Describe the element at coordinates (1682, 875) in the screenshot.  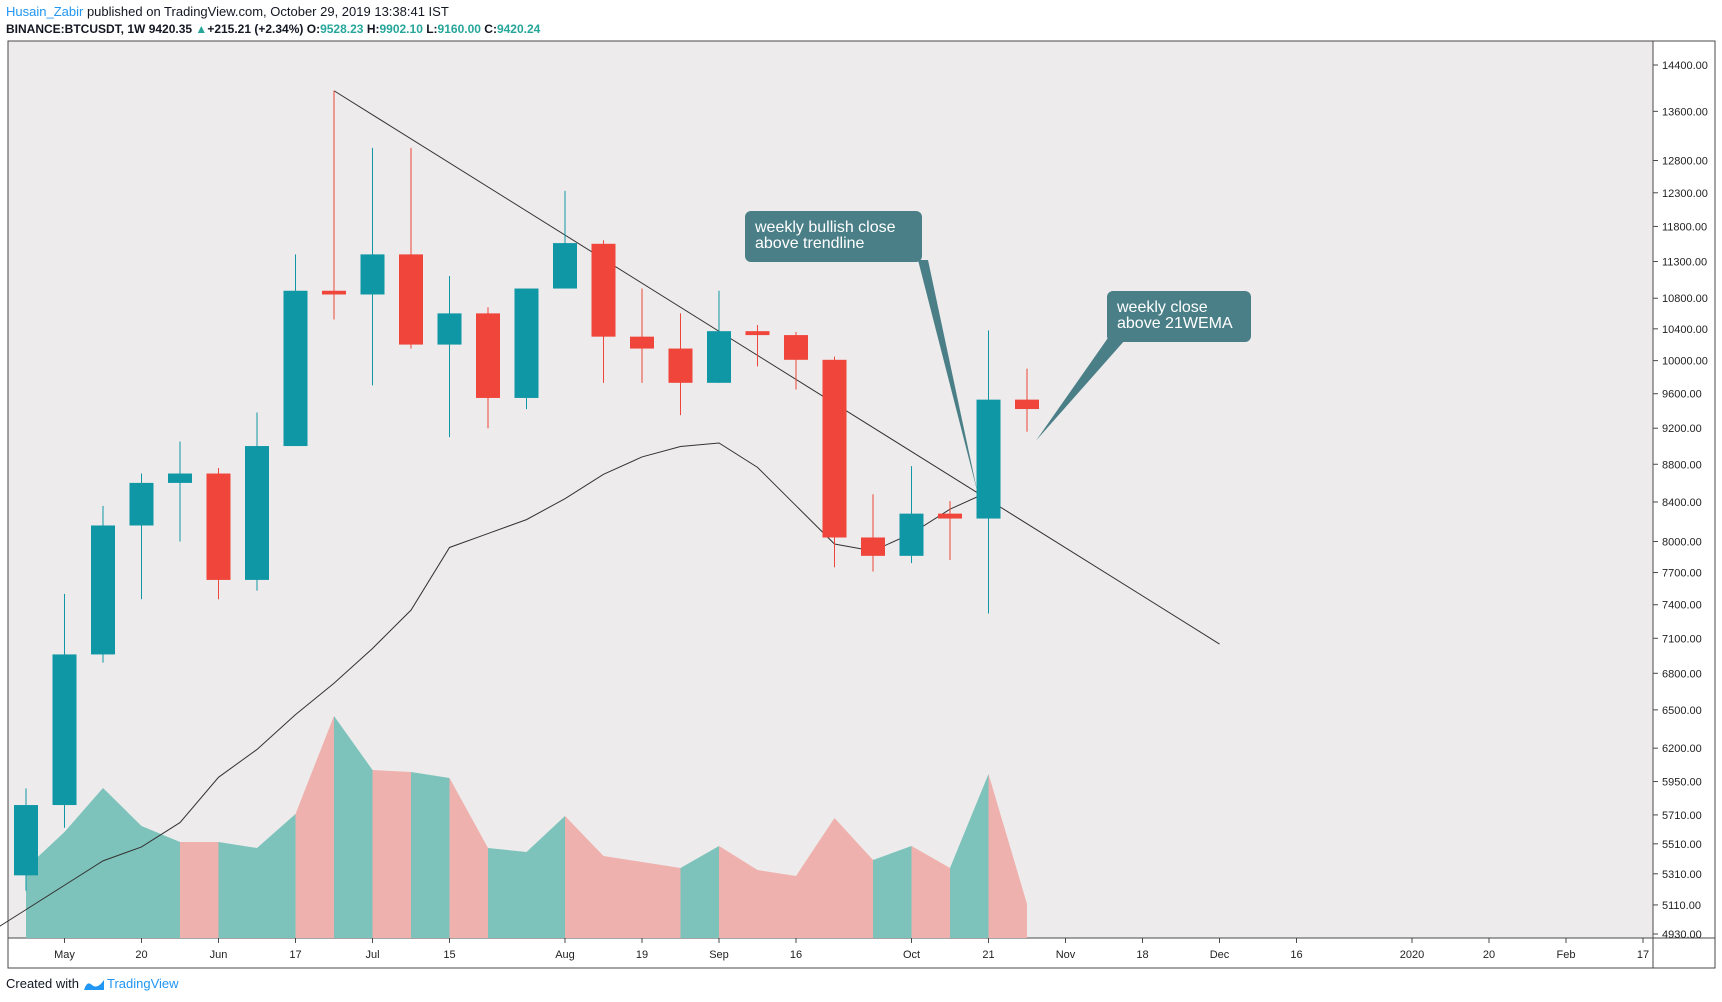
I see `y-tick-label: 5310.00` at that location.